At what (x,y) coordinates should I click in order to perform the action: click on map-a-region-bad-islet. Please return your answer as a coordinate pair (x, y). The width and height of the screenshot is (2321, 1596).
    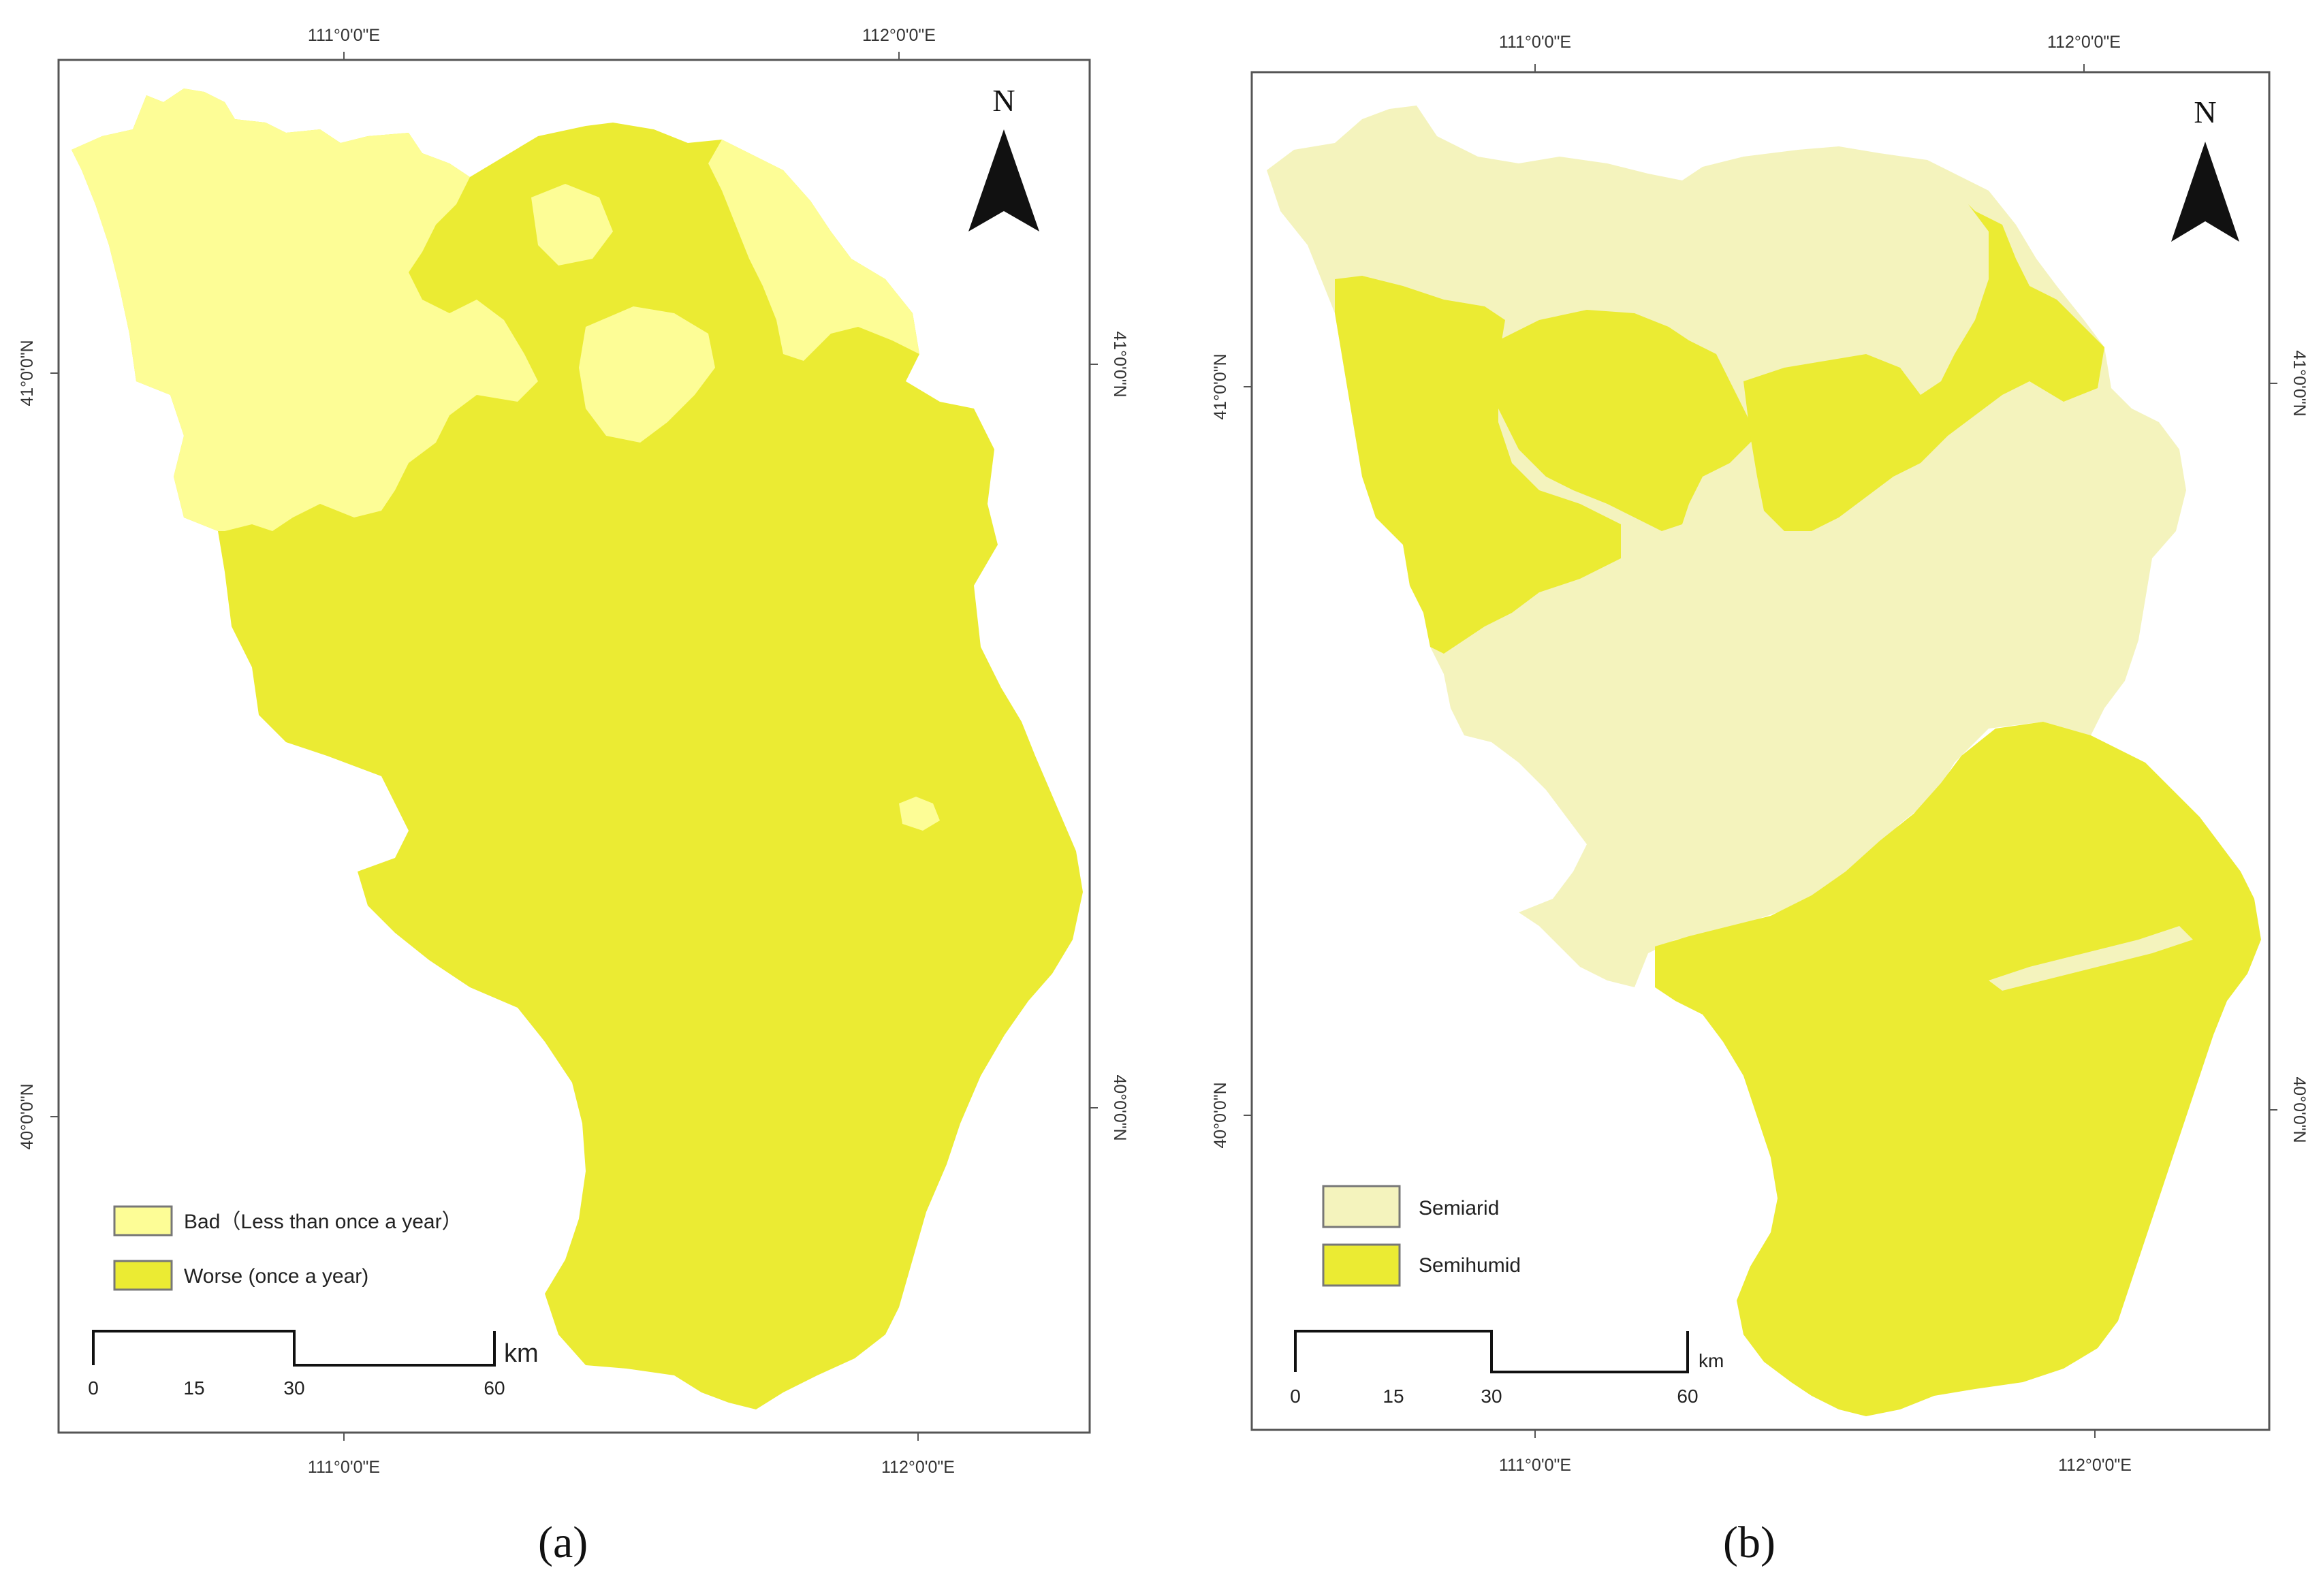
    Looking at the image, I should click on (920, 814).